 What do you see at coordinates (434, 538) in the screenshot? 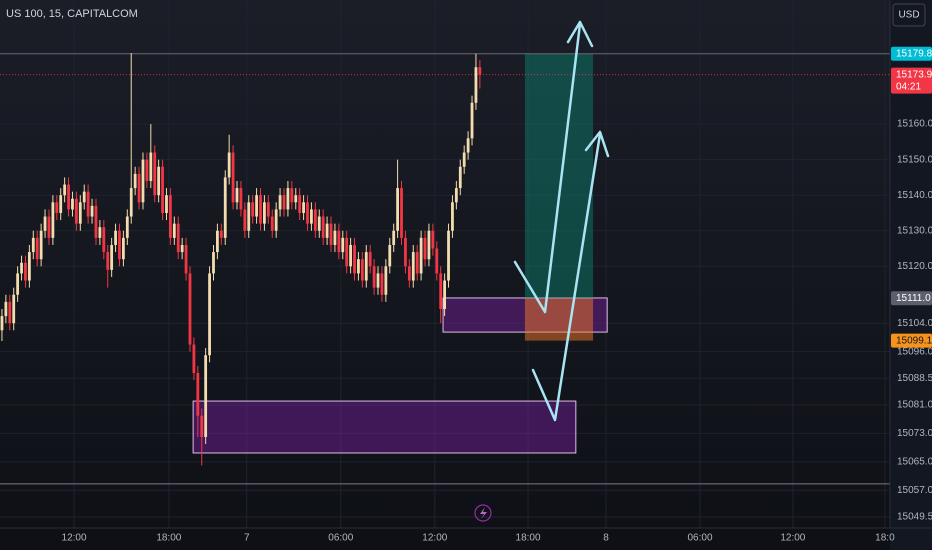
I see `x-tick-label: 12:00` at bounding box center [434, 538].